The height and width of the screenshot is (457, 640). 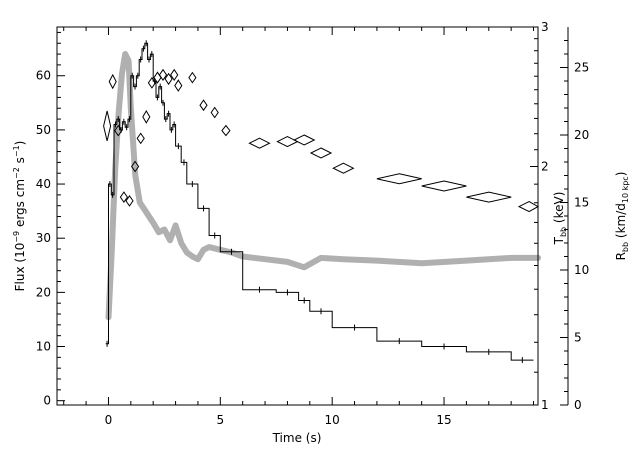 What do you see at coordinates (581, 203) in the screenshot?
I see `radius-tick-label: 15` at bounding box center [581, 203].